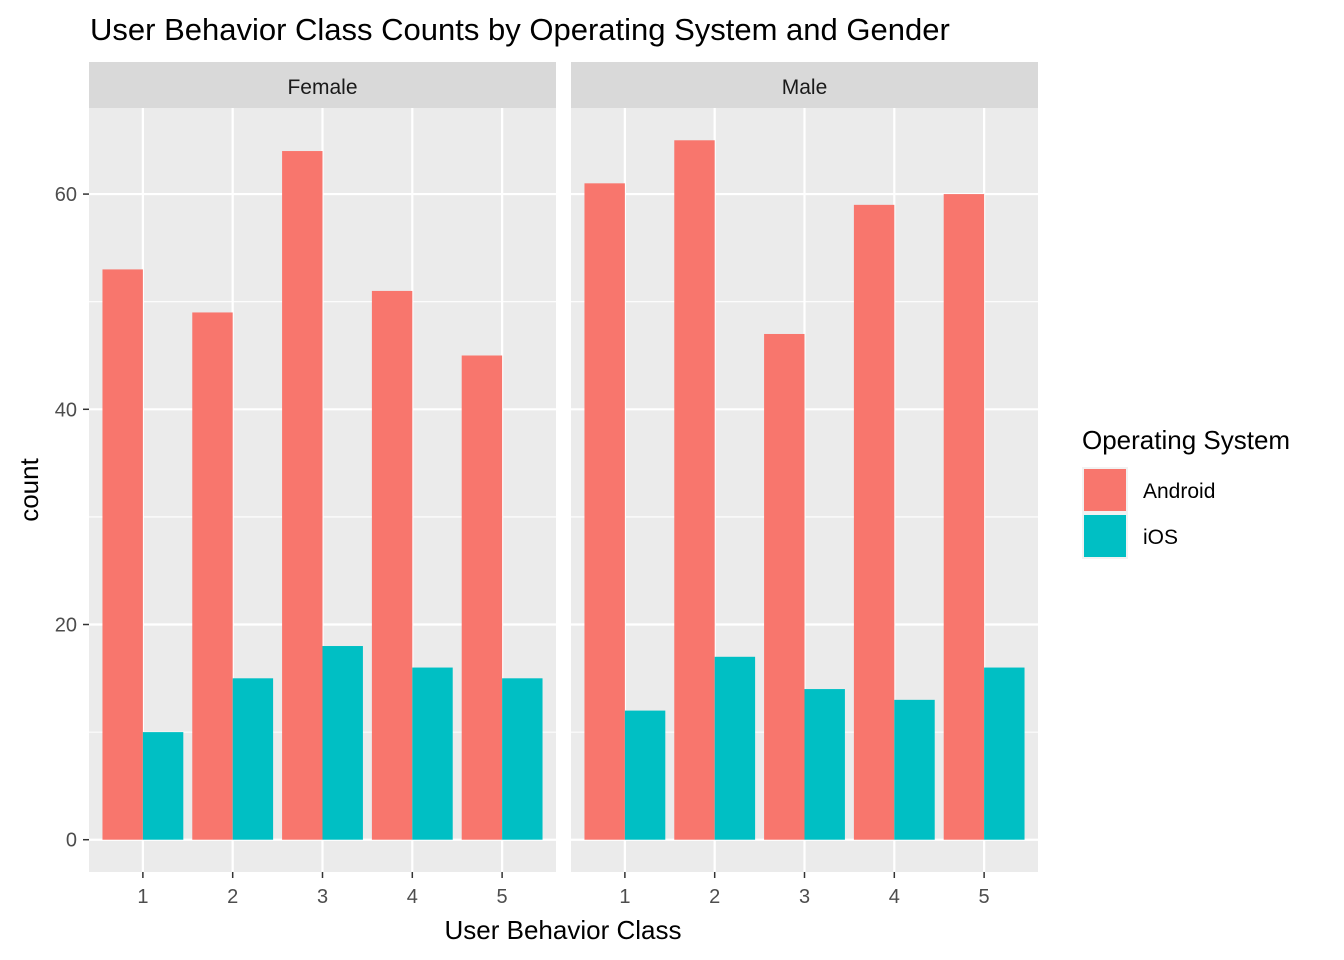  Describe the element at coordinates (805, 87) in the screenshot. I see `facet-strip-label: Male` at that location.